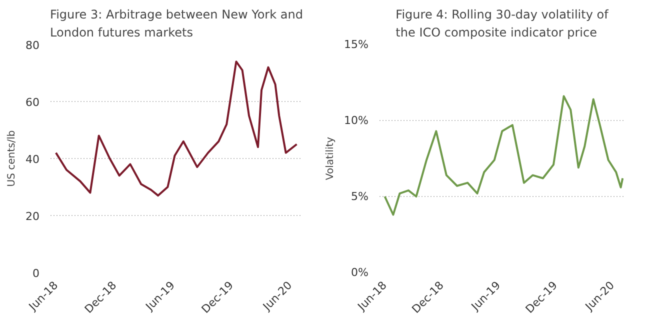 Image resolution: width=645 pixels, height=323 pixels. What do you see at coordinates (176, 23) in the screenshot?
I see `chart-title: Figure 3: Arbitrage between New York and London futures markets` at bounding box center [176, 23].